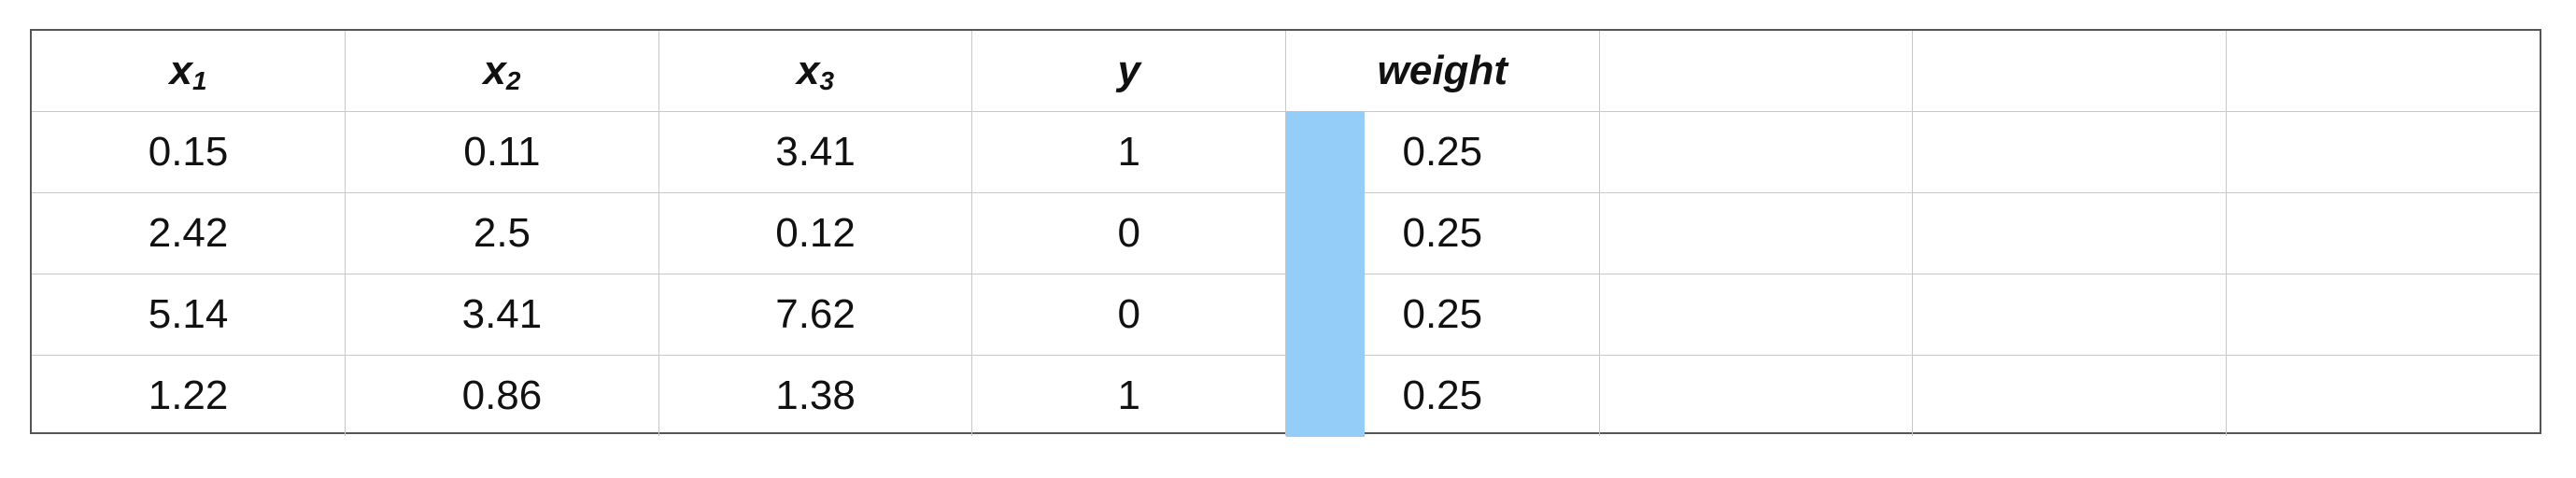  What do you see at coordinates (502, 152) in the screenshot?
I see `cell-x2: 0.11` at bounding box center [502, 152].